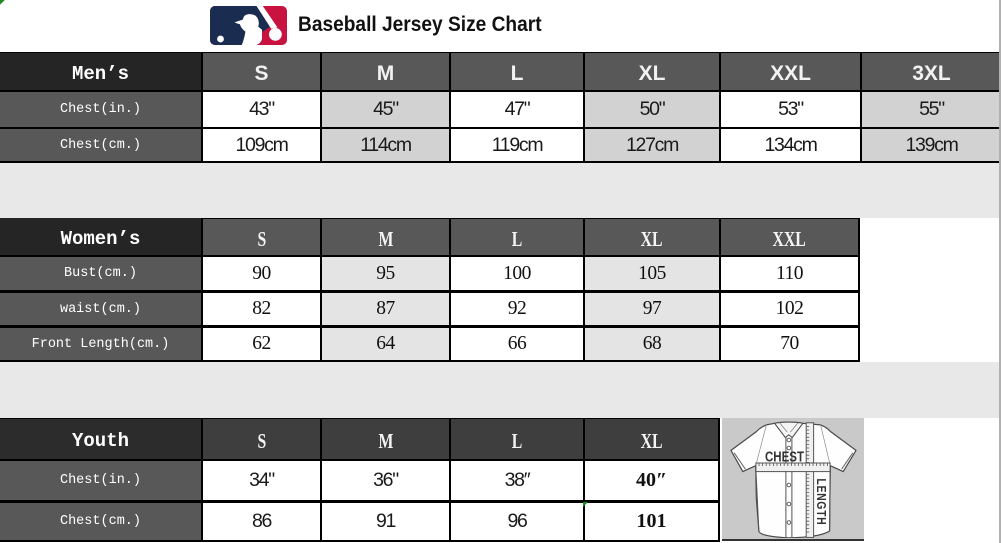 The height and width of the screenshot is (543, 1001). I want to click on svg-text: CHEST, so click(784, 458).